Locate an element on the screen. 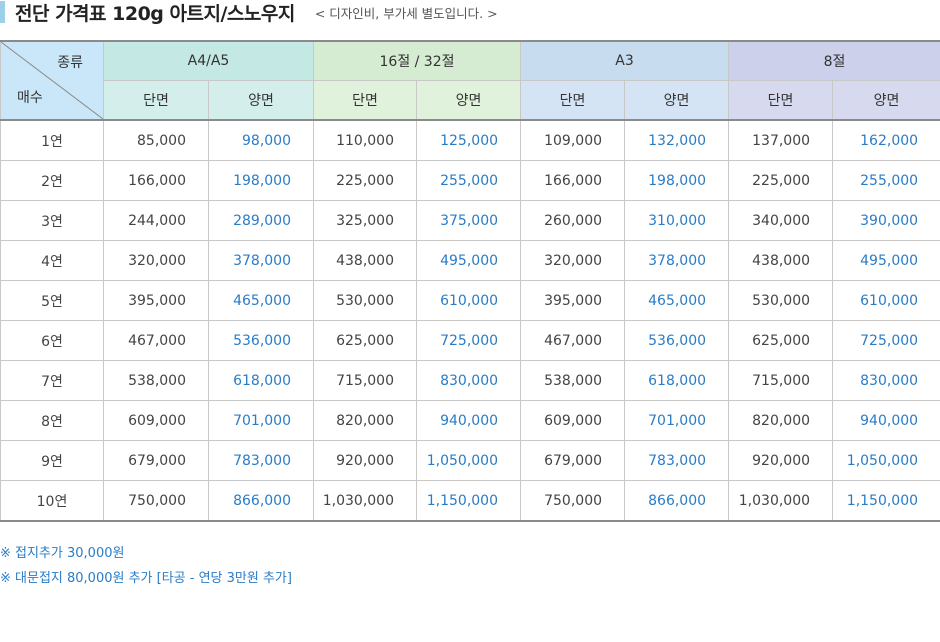  price-cell-double: 132,000 is located at coordinates (677, 140).